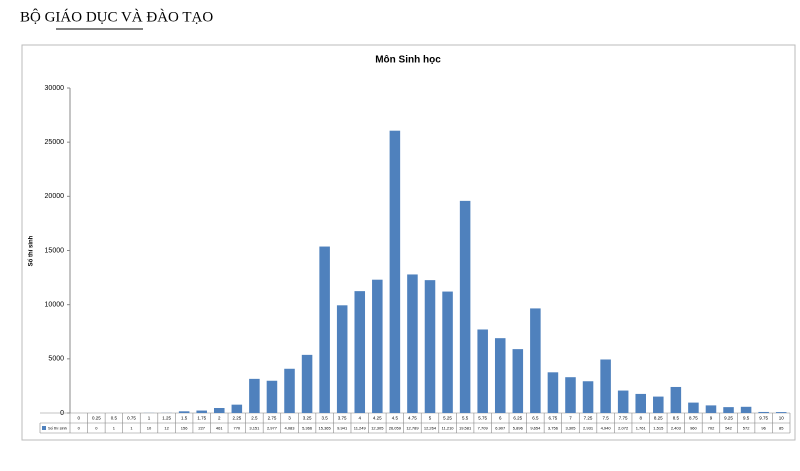 The image size is (800, 471). What do you see at coordinates (605, 418) in the screenshot?
I see `x-tick-label: 7.5` at bounding box center [605, 418].